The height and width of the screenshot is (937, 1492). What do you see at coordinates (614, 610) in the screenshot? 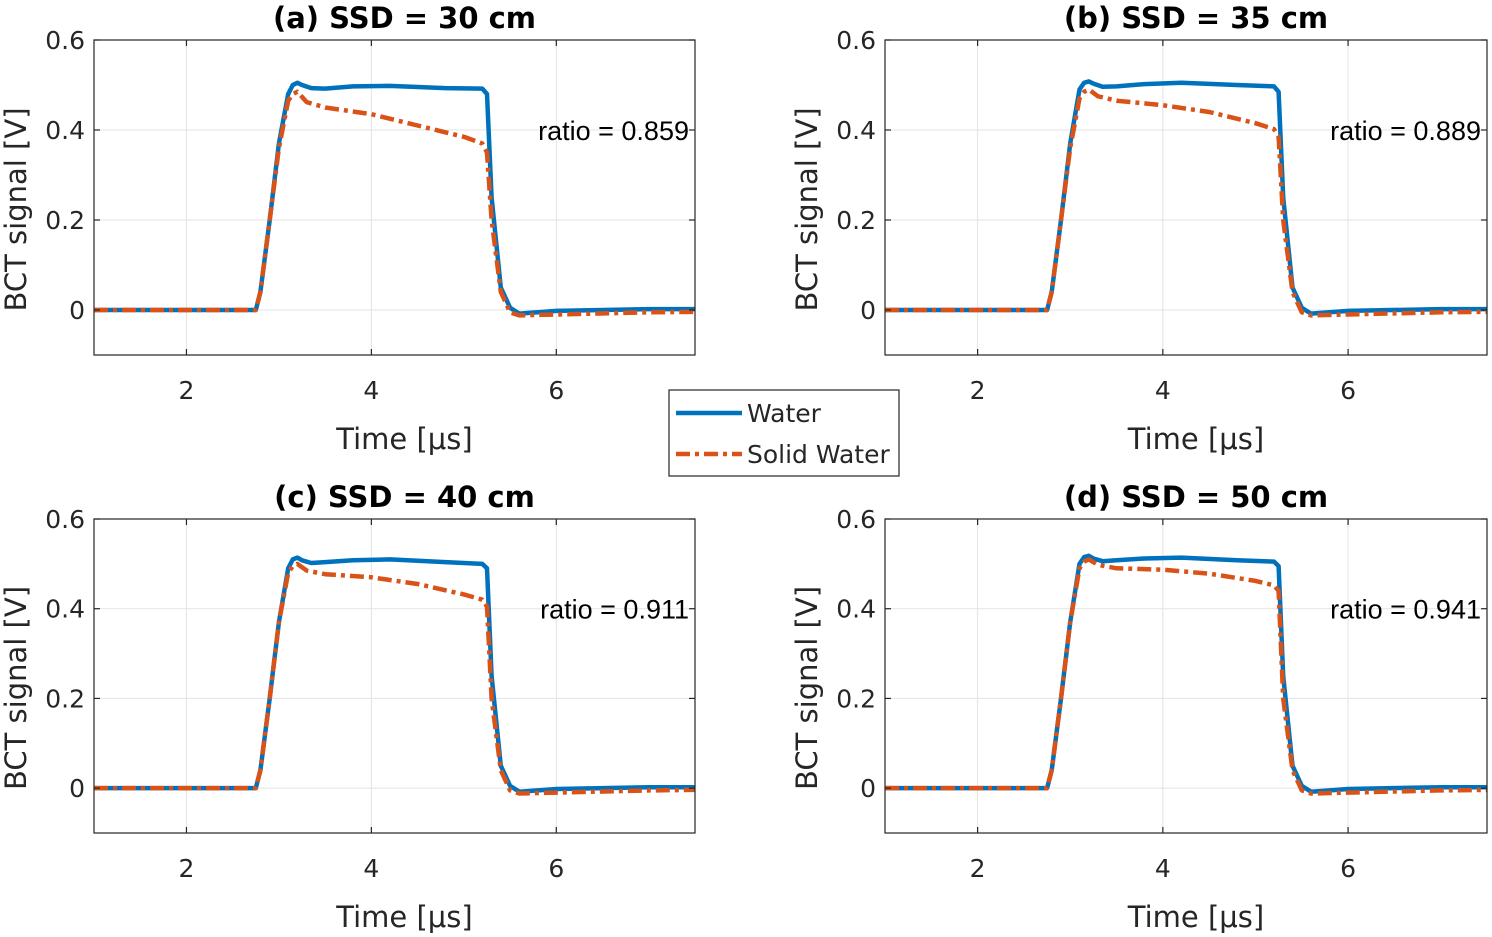
I see `ratio-annotation: ratio = 0.911` at bounding box center [614, 610].